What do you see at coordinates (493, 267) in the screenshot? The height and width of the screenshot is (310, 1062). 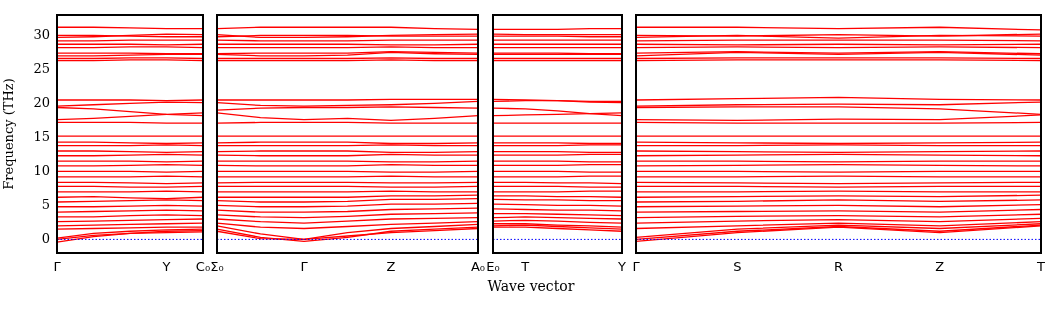 I see `x-tick-label: E₀` at bounding box center [493, 267].